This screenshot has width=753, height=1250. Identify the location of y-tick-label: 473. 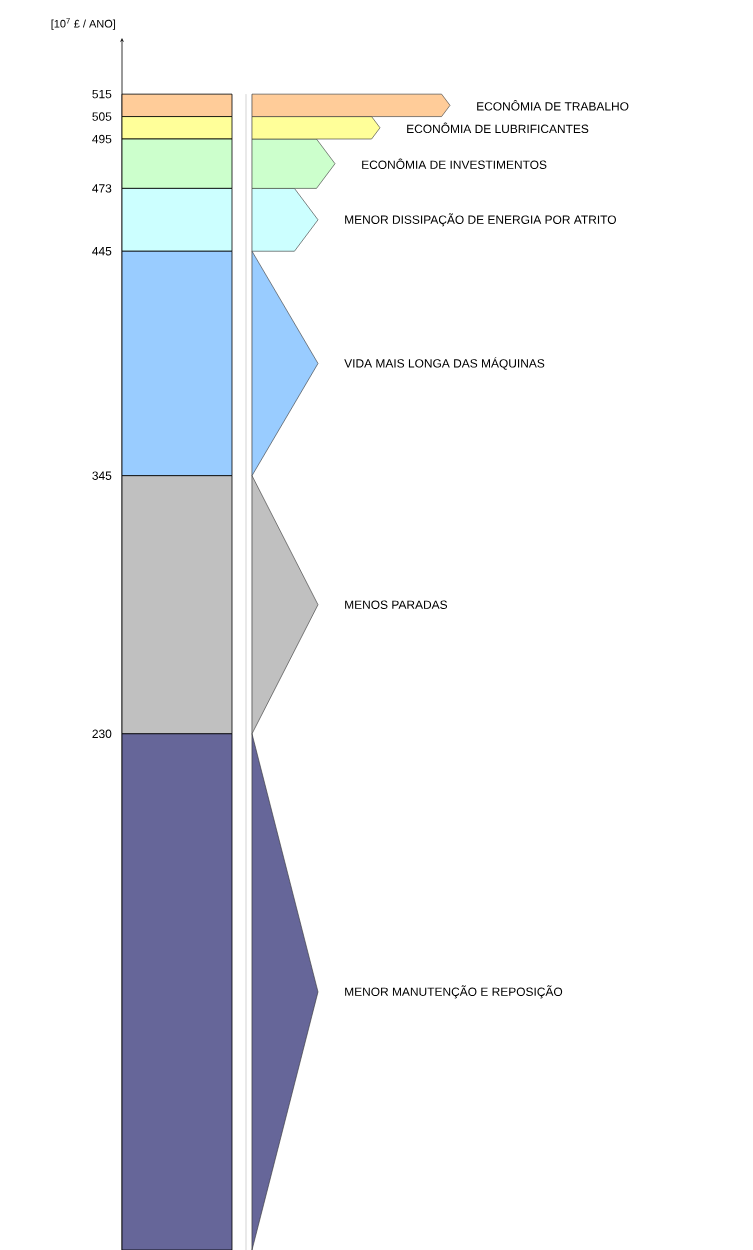
(102, 188).